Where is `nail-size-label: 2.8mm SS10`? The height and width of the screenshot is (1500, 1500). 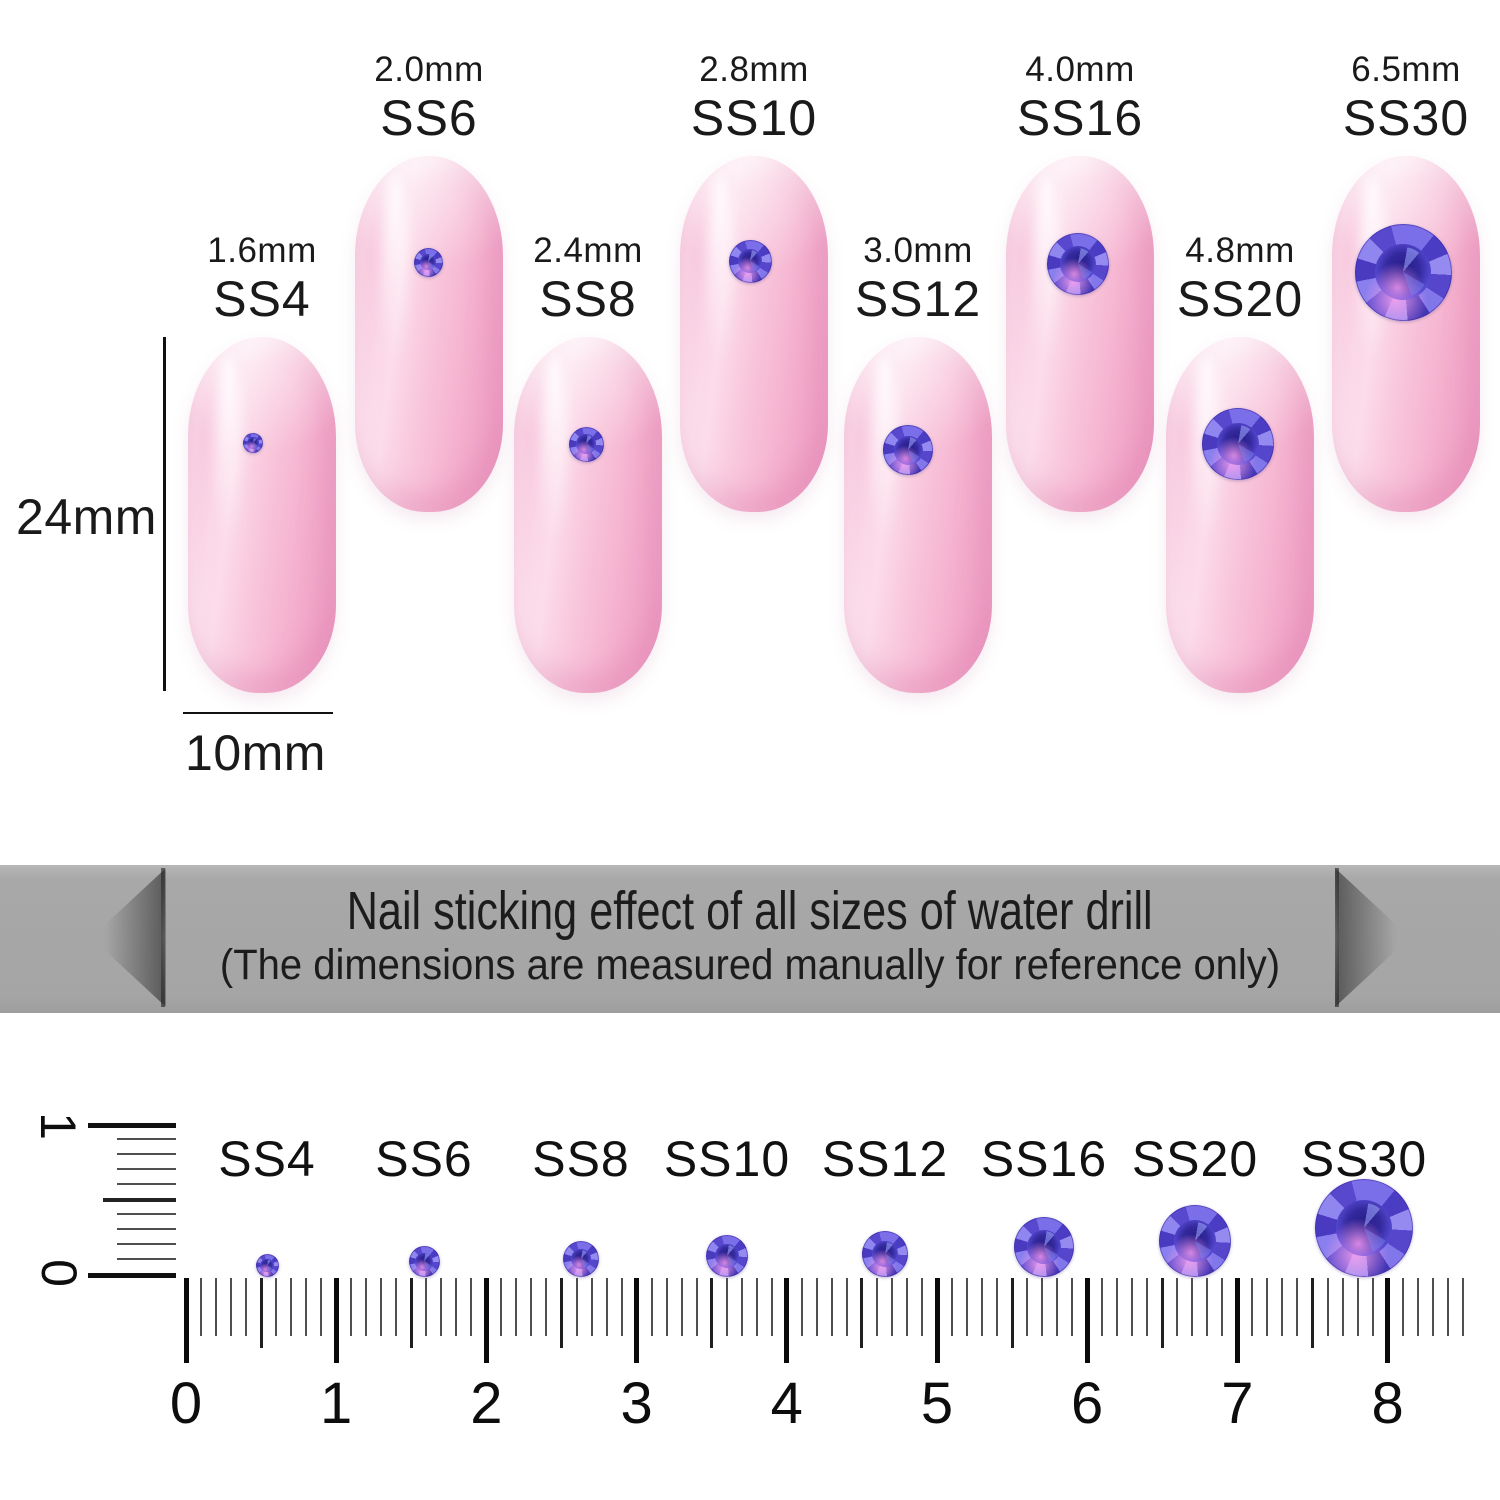 nail-size-label: 2.8mm SS10 is located at coordinates (754, 97).